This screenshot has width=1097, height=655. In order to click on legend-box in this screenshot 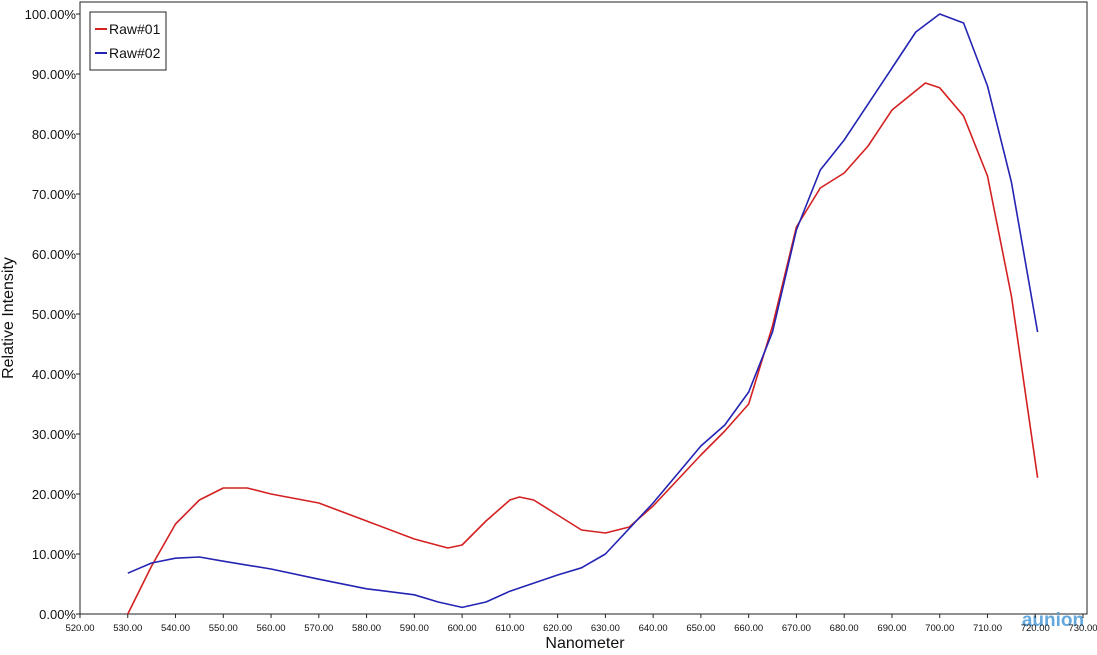, I will do `click(128, 41)`.